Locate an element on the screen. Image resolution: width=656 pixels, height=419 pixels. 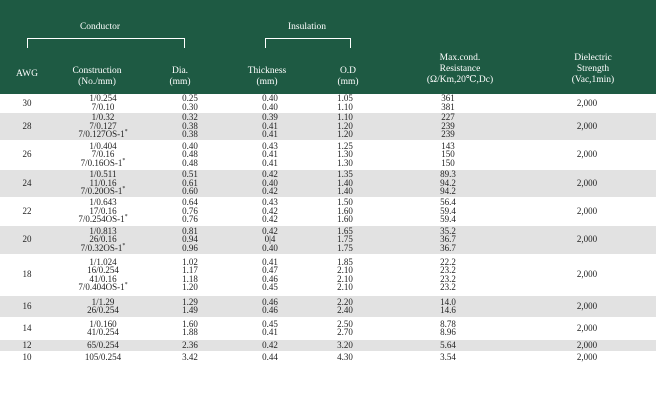
conductor-group-label: Conductor is located at coordinates (100, 27).